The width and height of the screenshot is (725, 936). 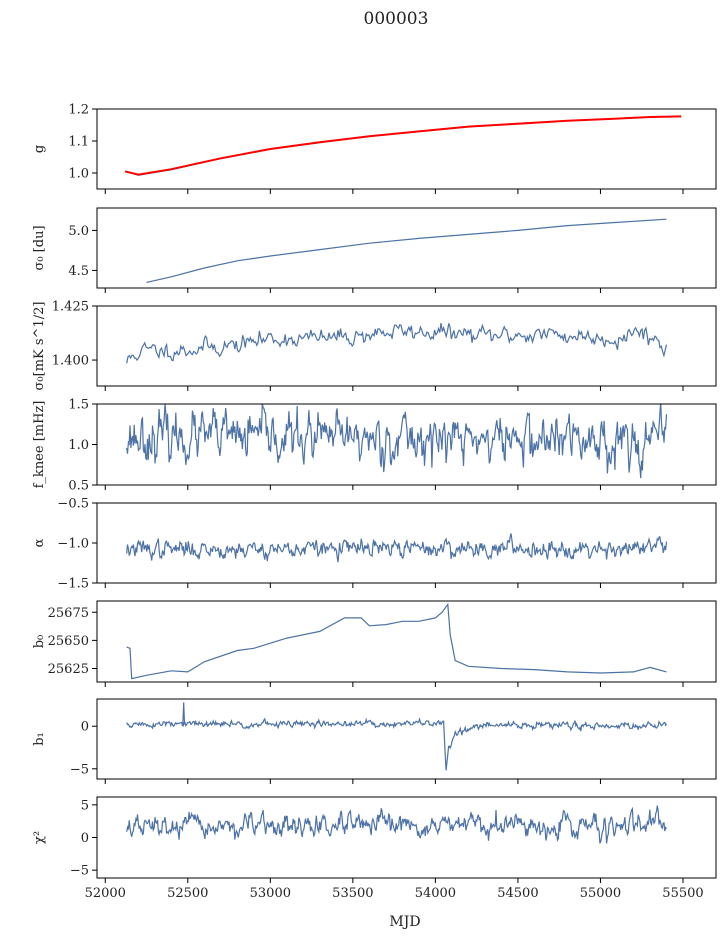 What do you see at coordinates (70, 361) in the screenshot?
I see `y-tick-label: 1.400` at bounding box center [70, 361].